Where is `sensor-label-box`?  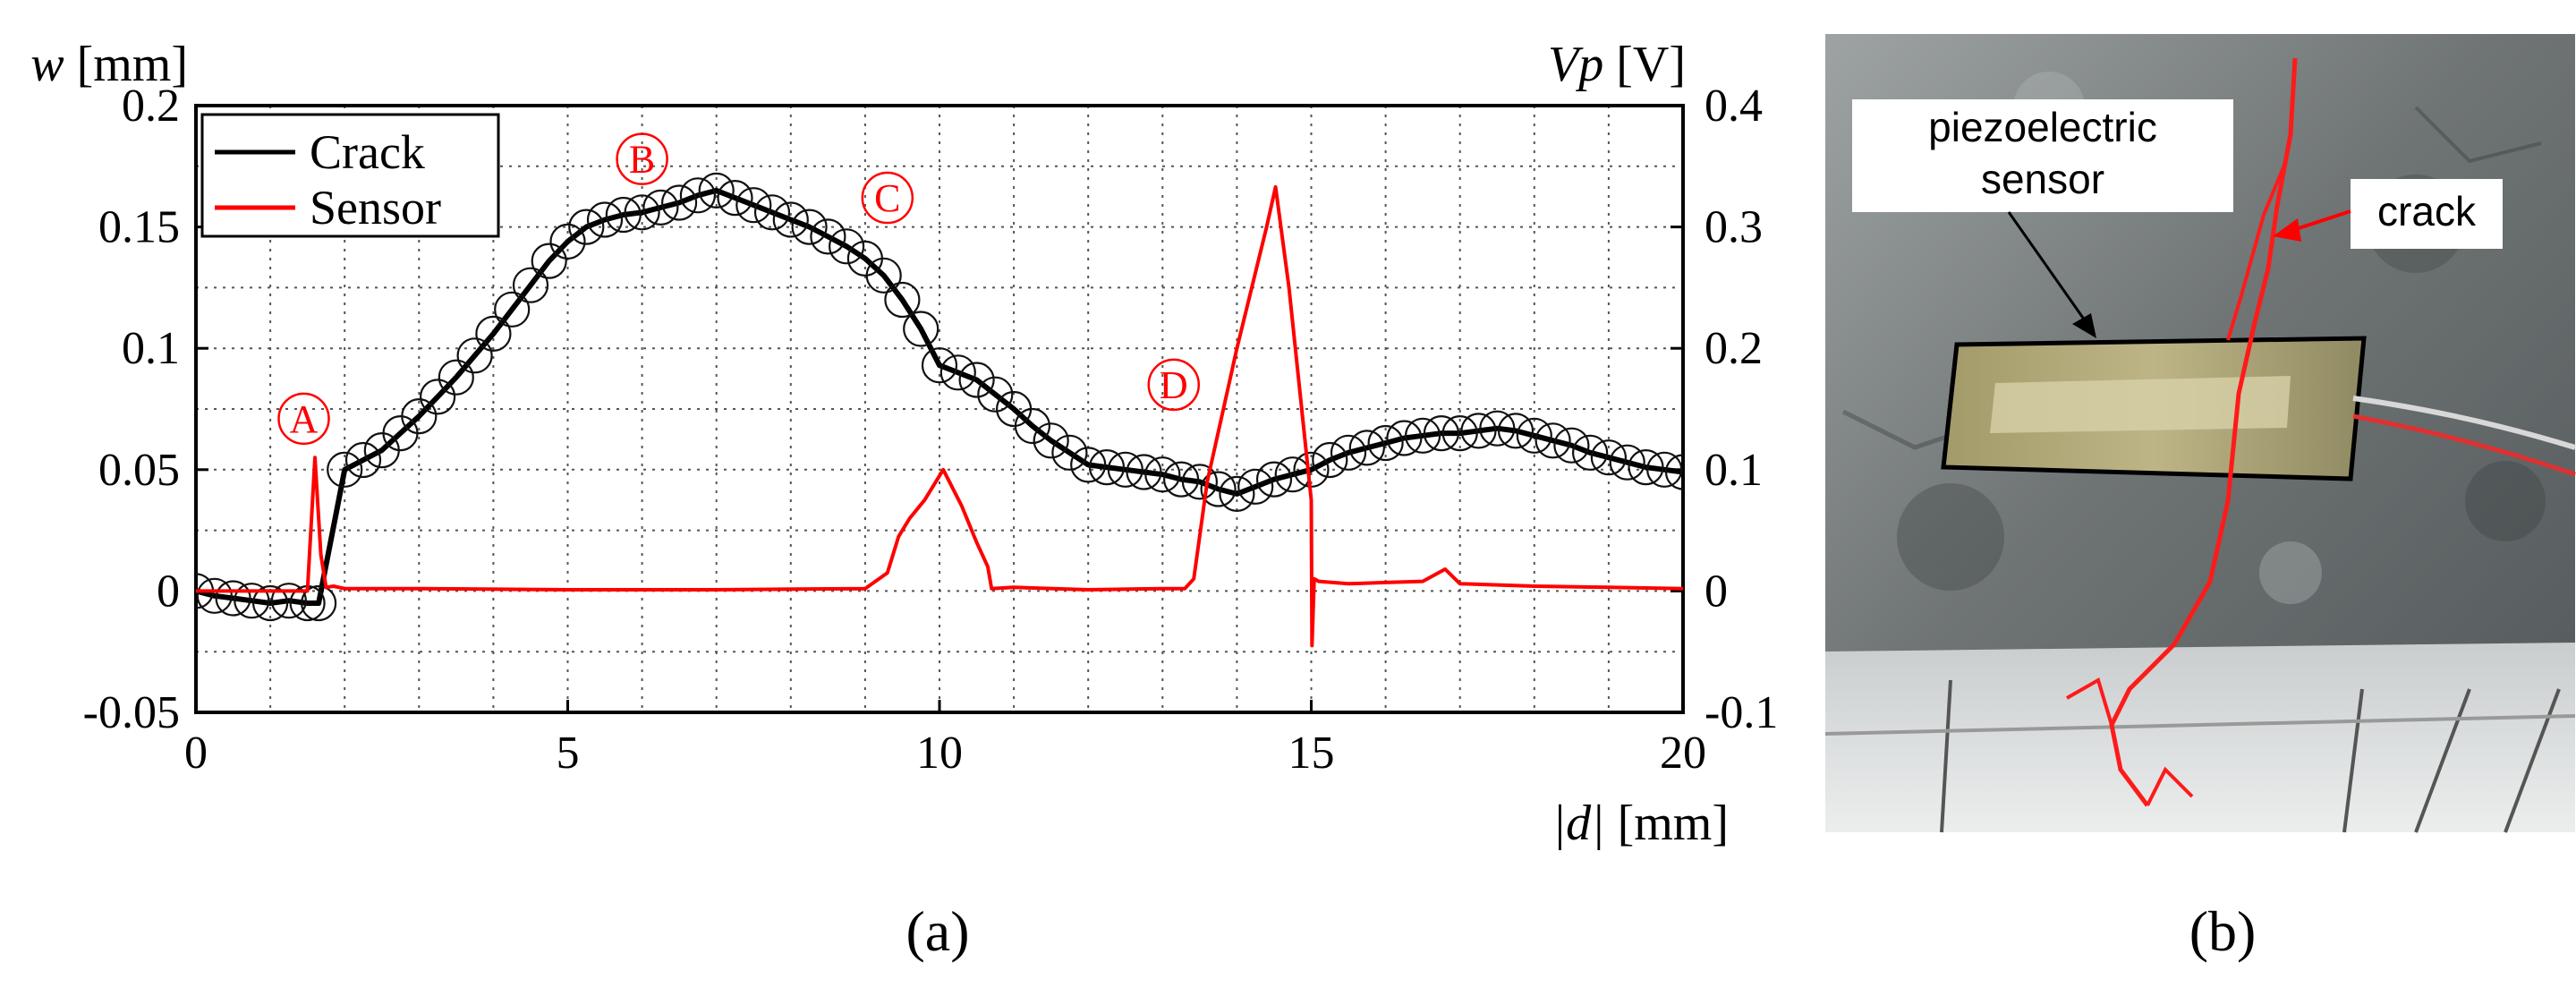 sensor-label-box is located at coordinates (2042, 155).